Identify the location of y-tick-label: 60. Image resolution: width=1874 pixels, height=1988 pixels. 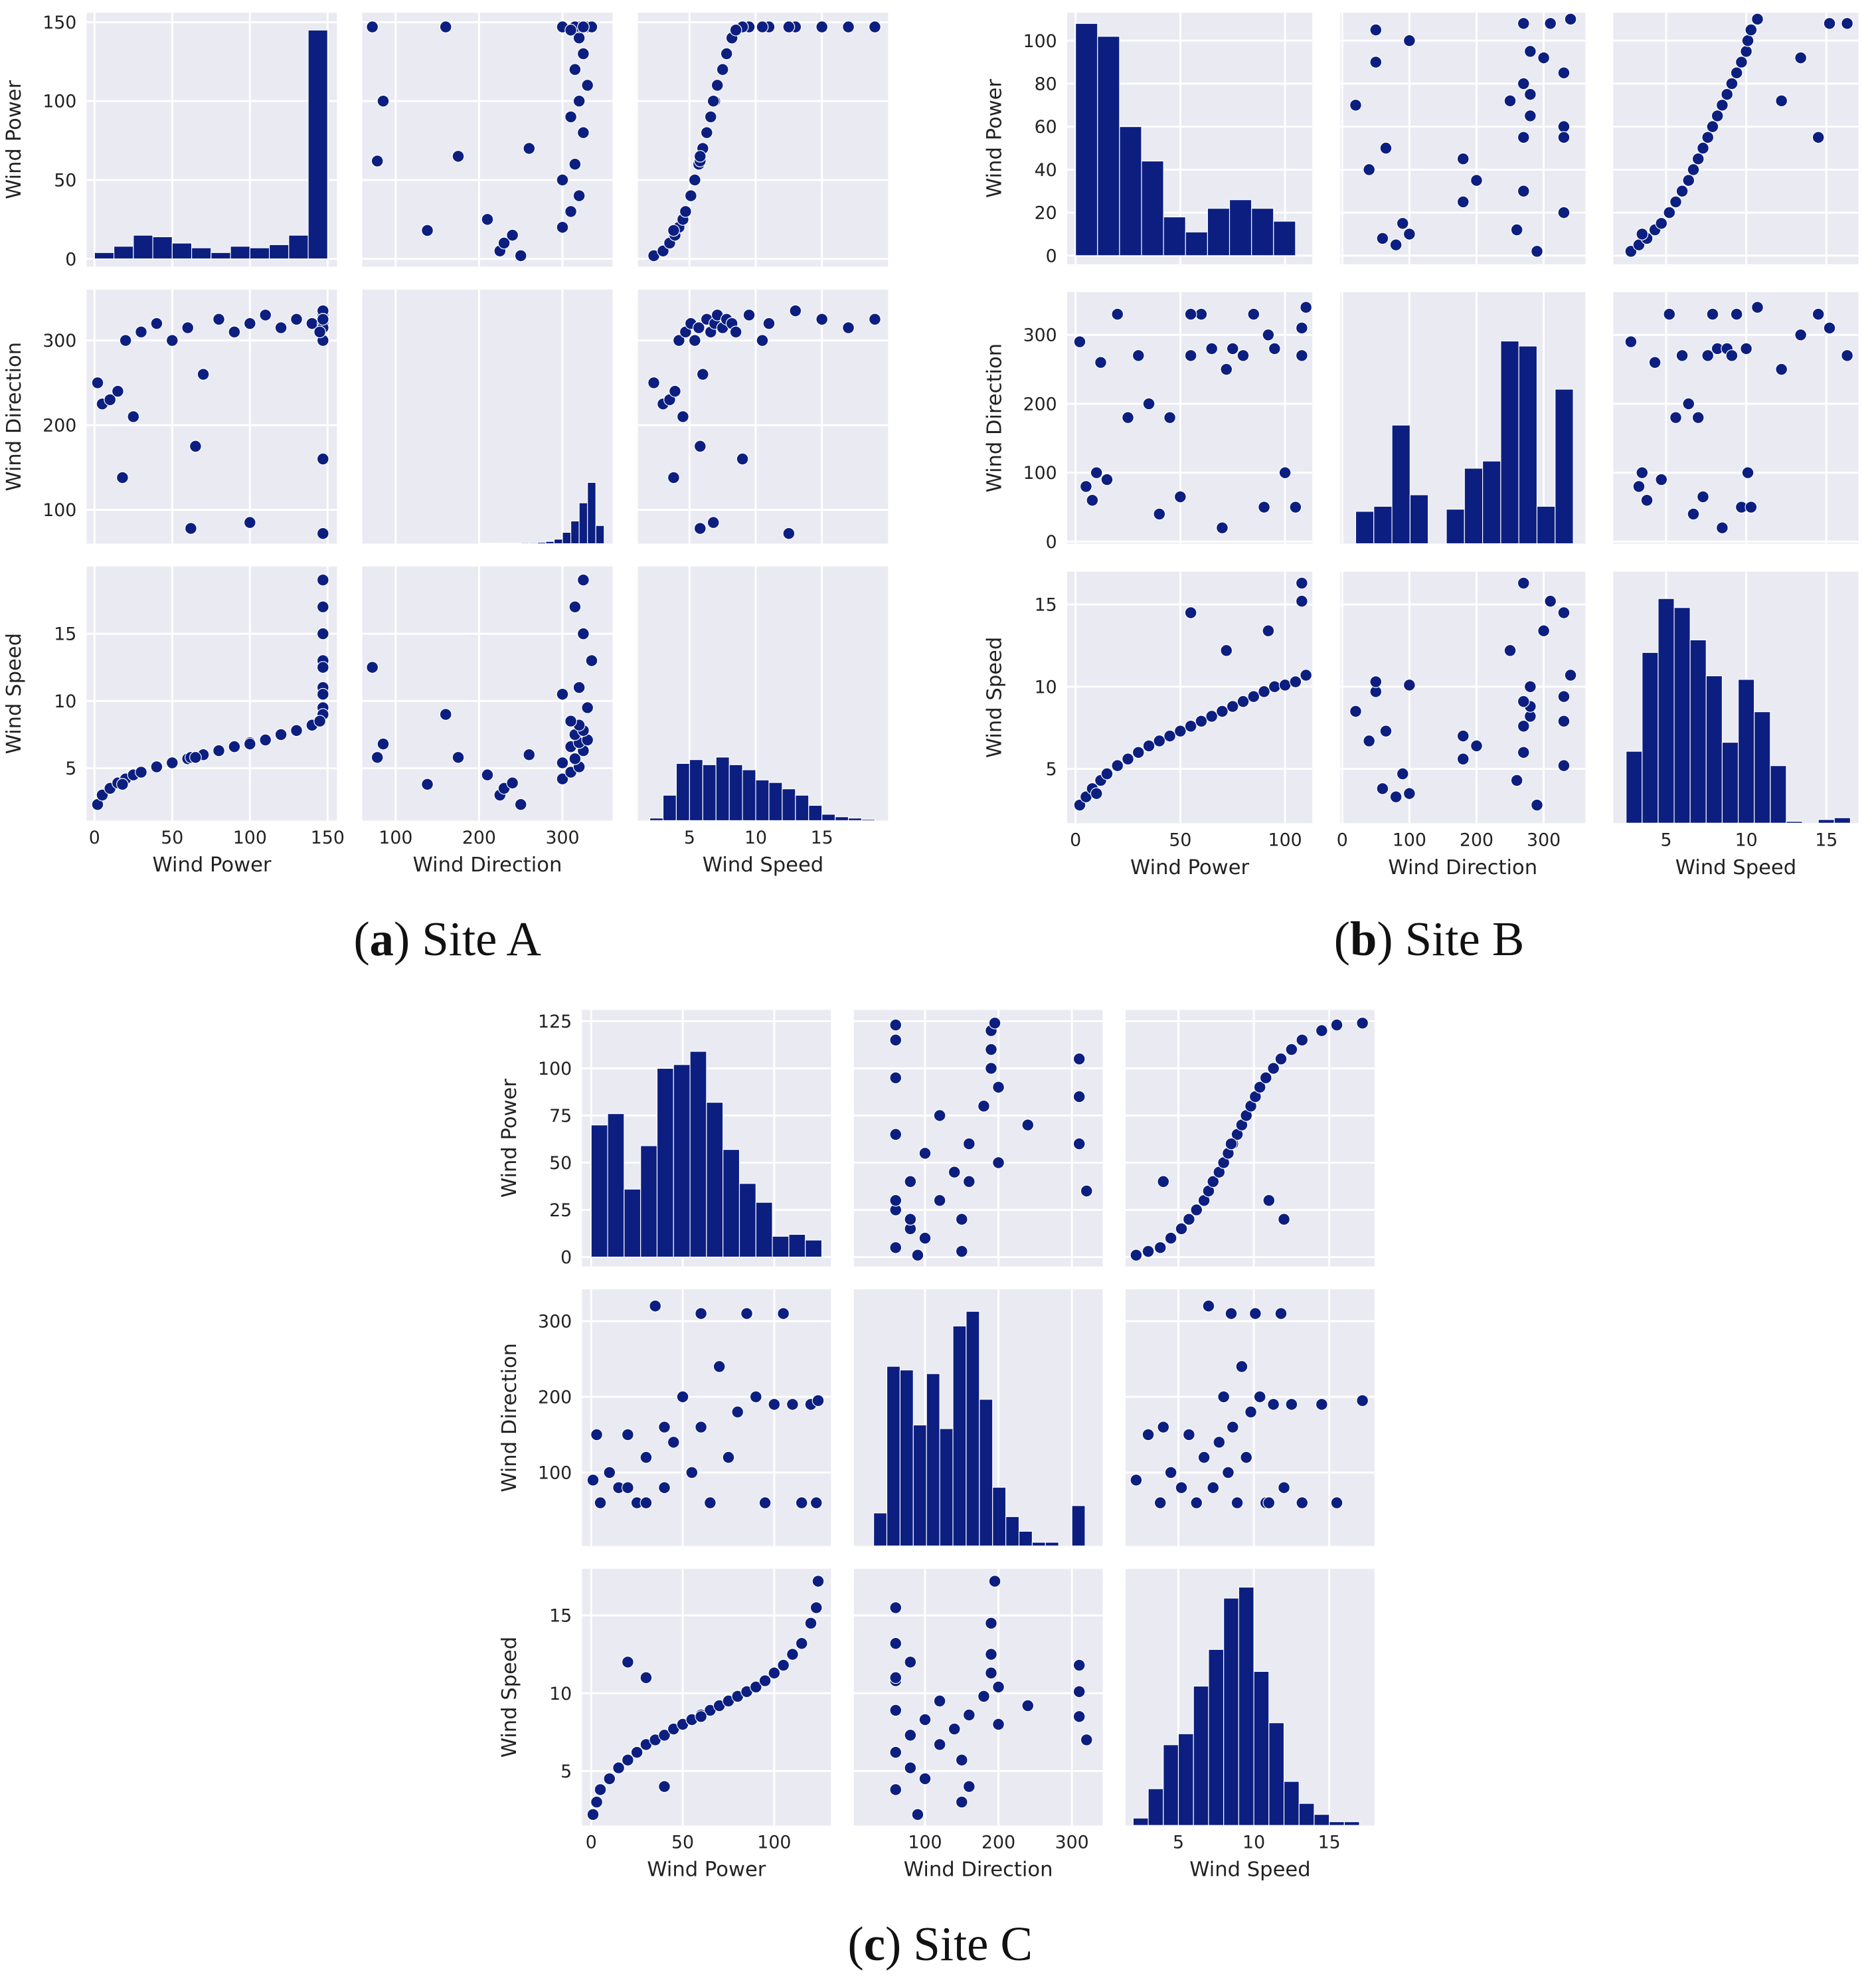
(1046, 127).